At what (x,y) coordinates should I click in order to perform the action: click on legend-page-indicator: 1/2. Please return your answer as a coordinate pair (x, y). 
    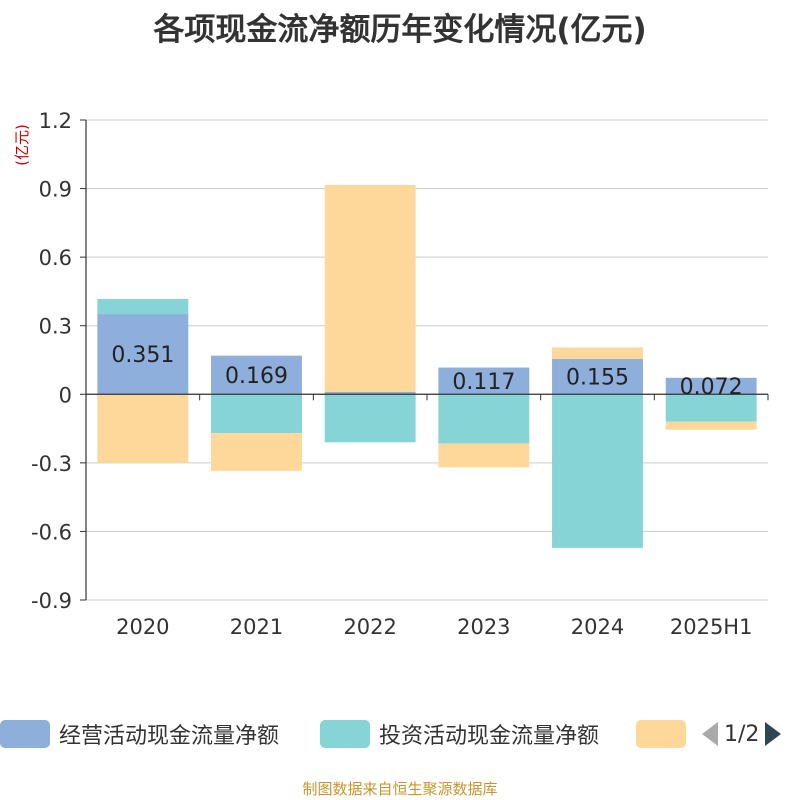
    Looking at the image, I should click on (742, 734).